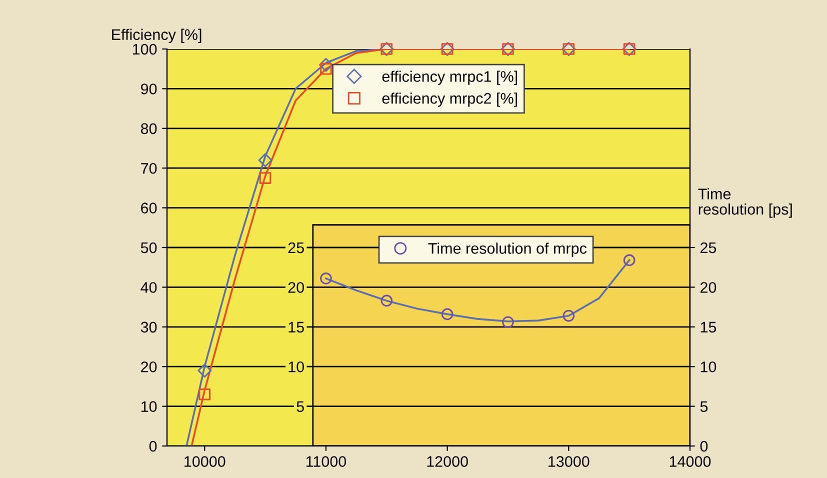 The height and width of the screenshot is (478, 827). What do you see at coordinates (569, 461) in the screenshot?
I see `x-tick-label: 13000` at bounding box center [569, 461].